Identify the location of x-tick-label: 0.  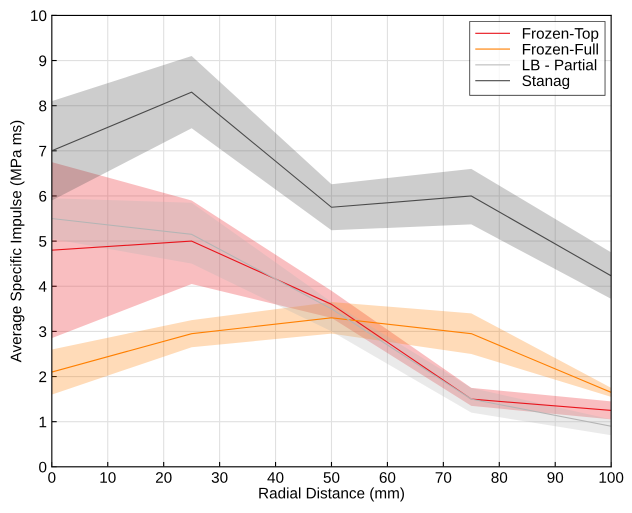
(52, 477).